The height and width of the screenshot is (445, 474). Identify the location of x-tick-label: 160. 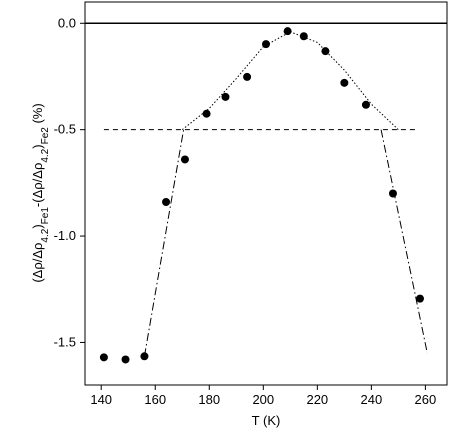
(155, 399).